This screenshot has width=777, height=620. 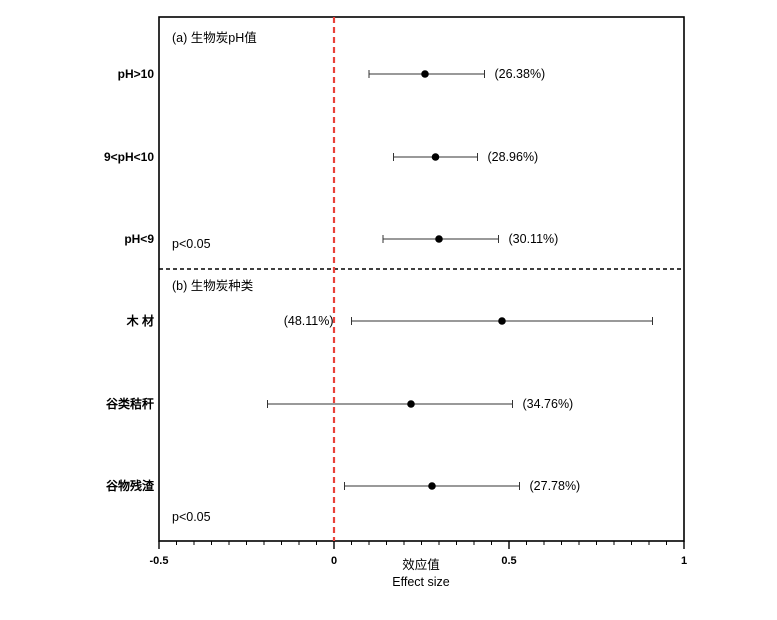 What do you see at coordinates (508, 561) in the screenshot?
I see `x-tick-label: 0.5` at bounding box center [508, 561].